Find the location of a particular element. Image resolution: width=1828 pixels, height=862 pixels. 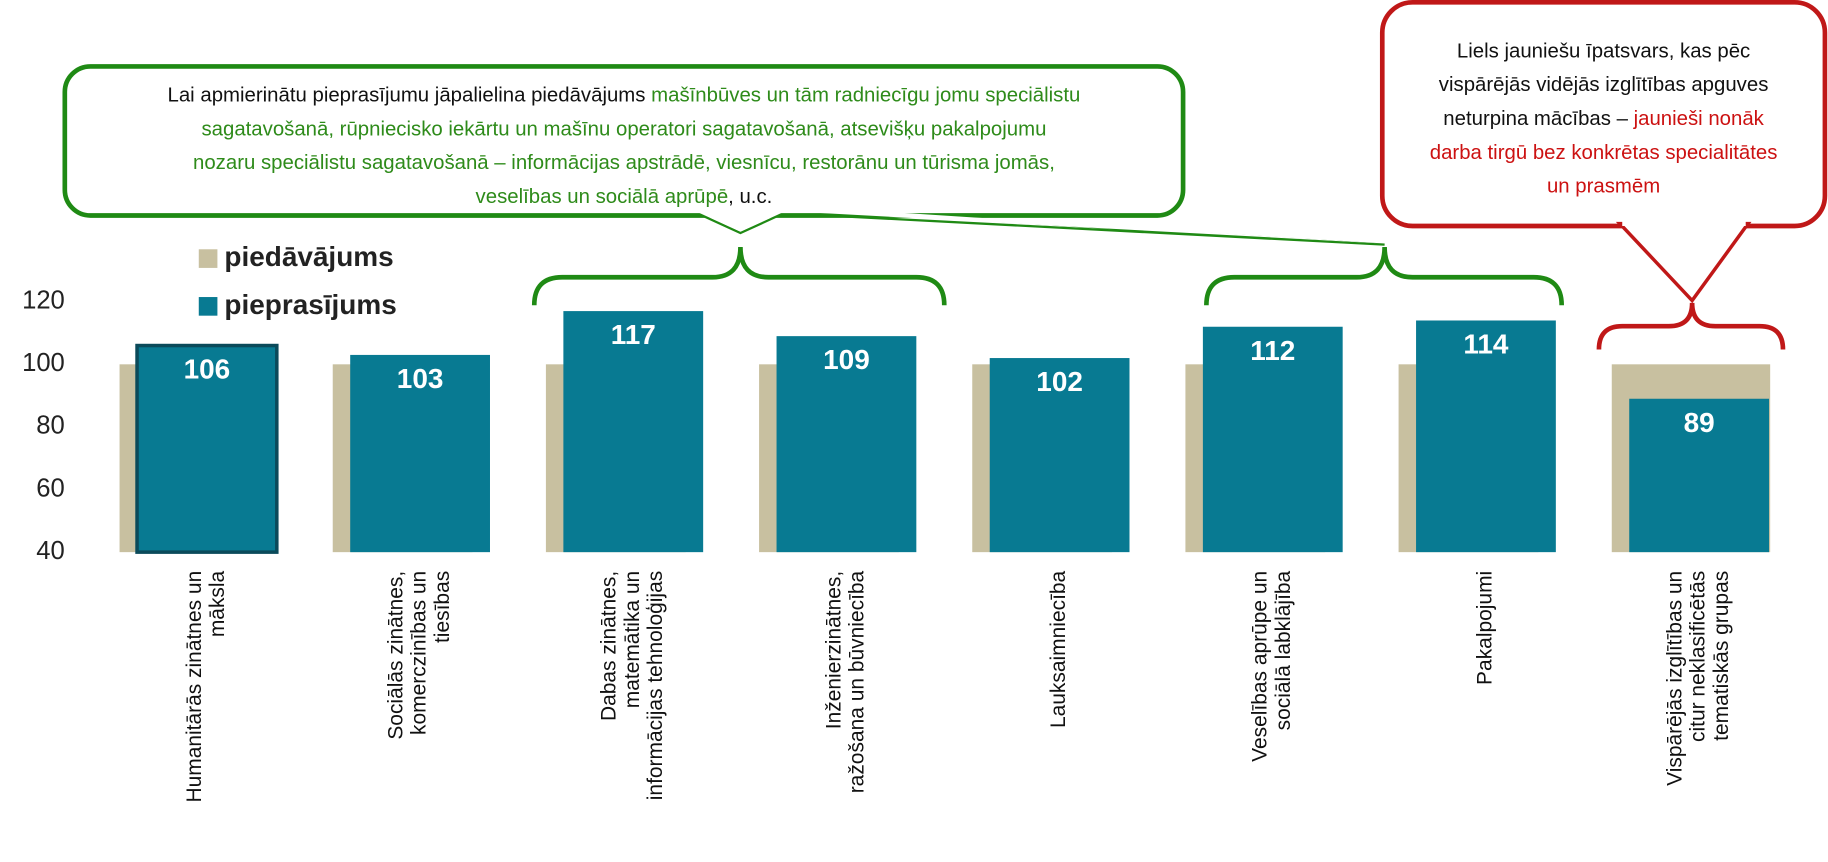

data-label: 106 is located at coordinates (207, 369).